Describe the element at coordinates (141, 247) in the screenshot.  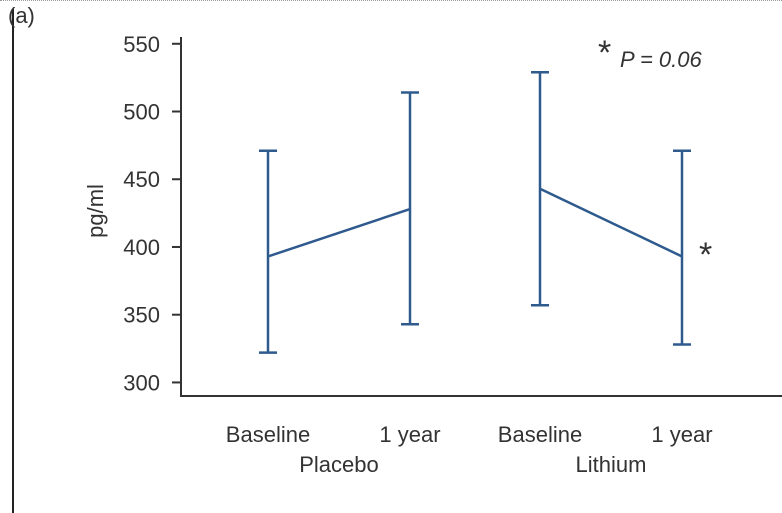
I see `y-tick-label: 400` at that location.